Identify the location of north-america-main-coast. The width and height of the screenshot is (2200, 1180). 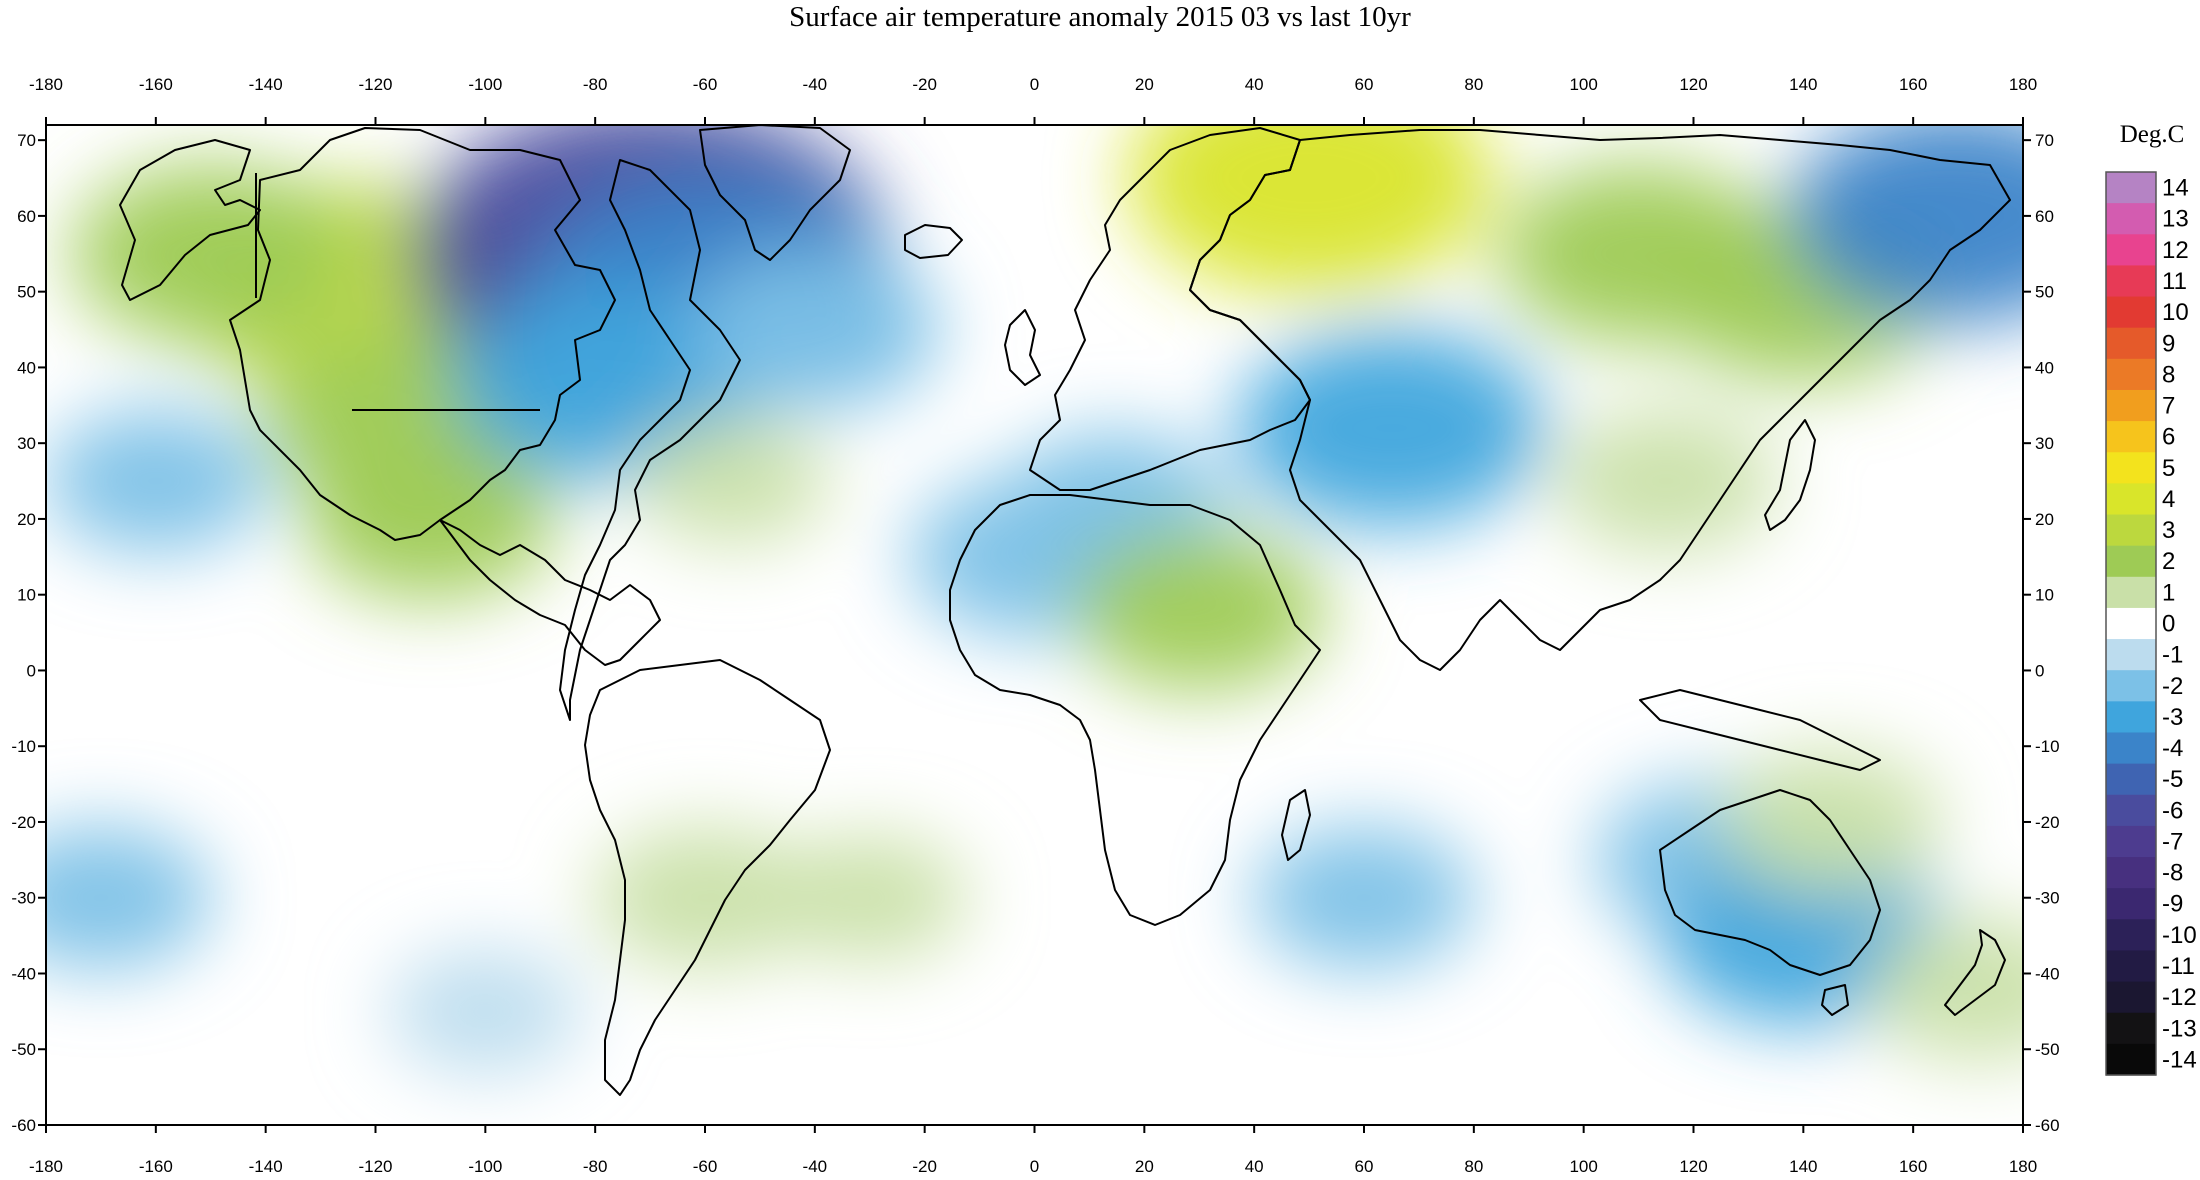
(422, 334).